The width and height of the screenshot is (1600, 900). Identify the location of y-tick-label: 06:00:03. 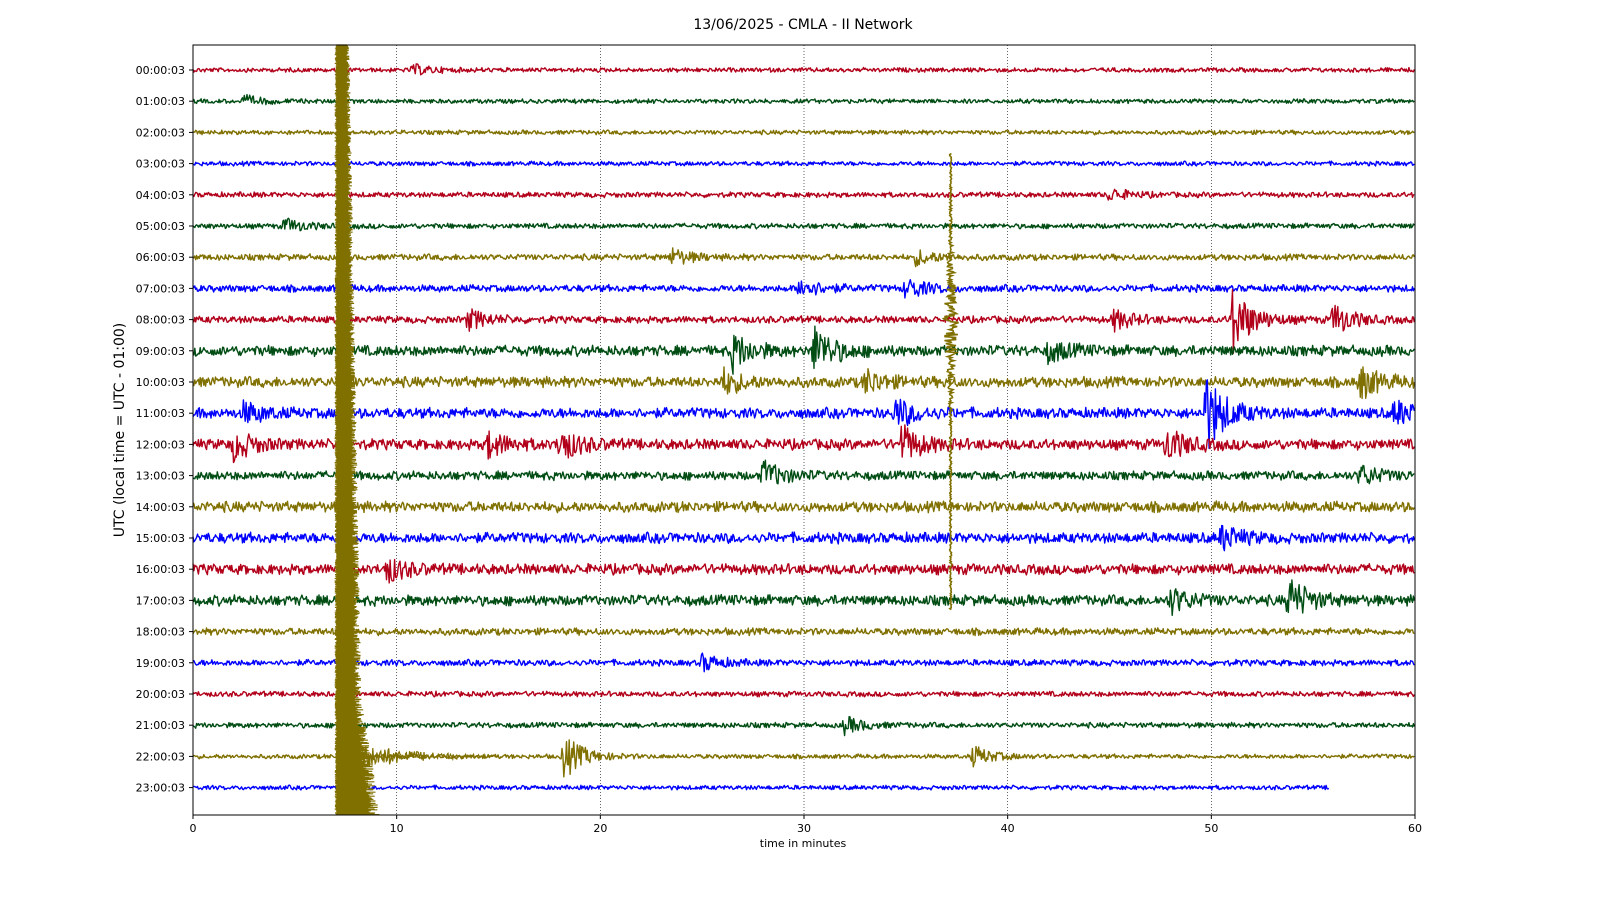
(160, 257).